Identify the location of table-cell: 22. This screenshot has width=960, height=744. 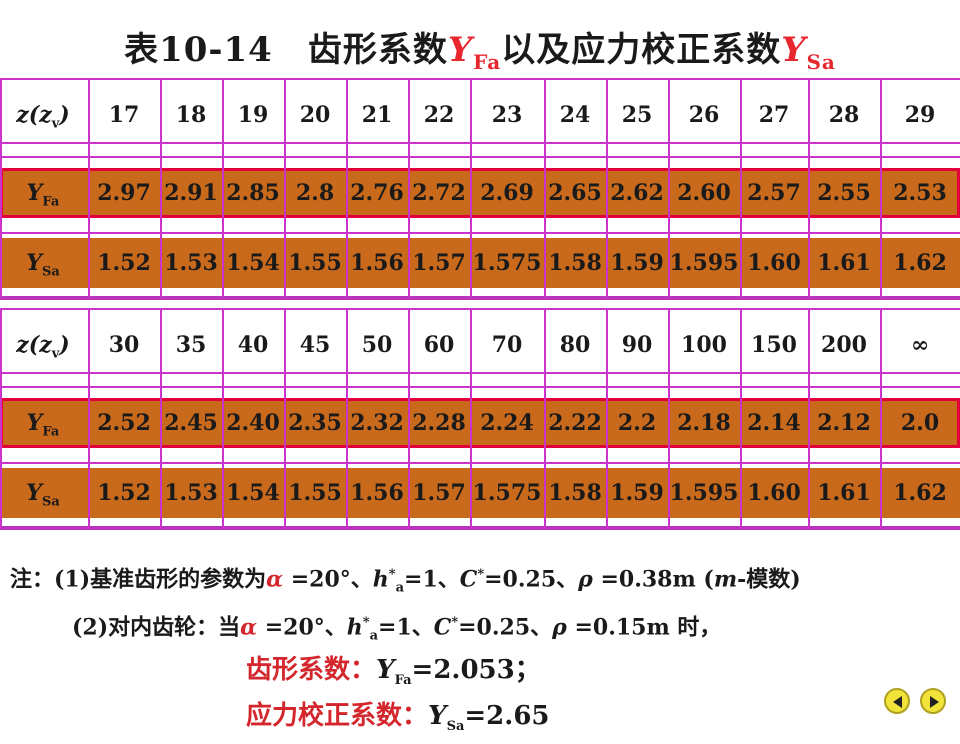
(439, 115).